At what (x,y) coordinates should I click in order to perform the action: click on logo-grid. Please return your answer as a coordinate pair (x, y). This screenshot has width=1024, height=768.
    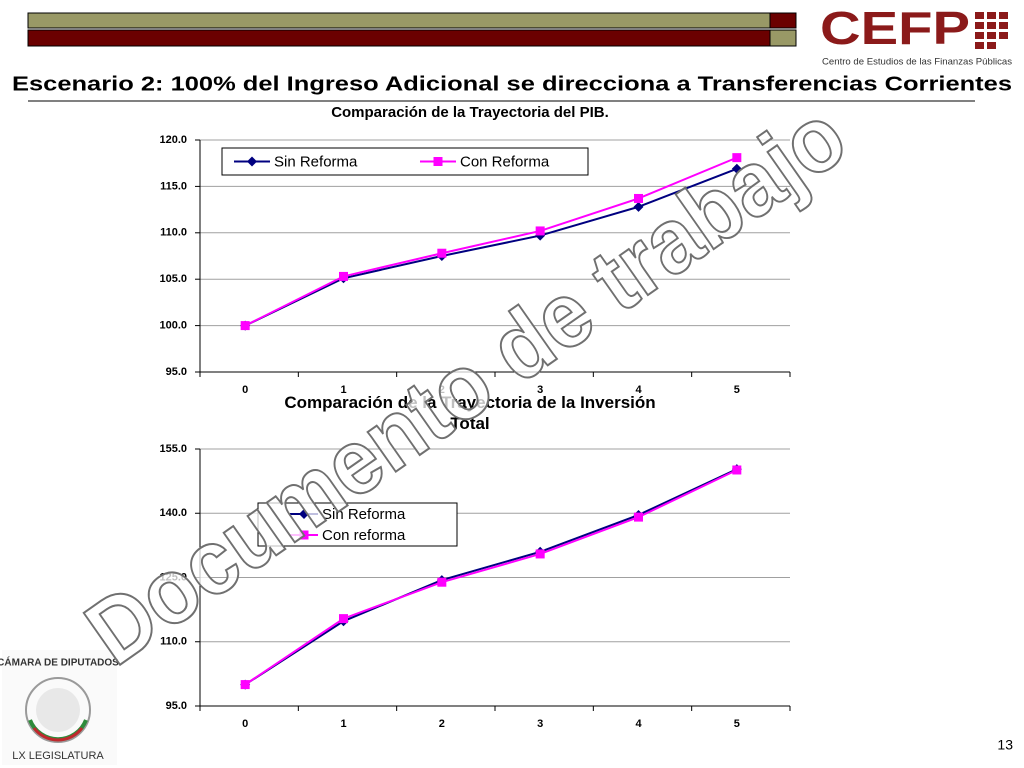
    Looking at the image, I should click on (991, 30).